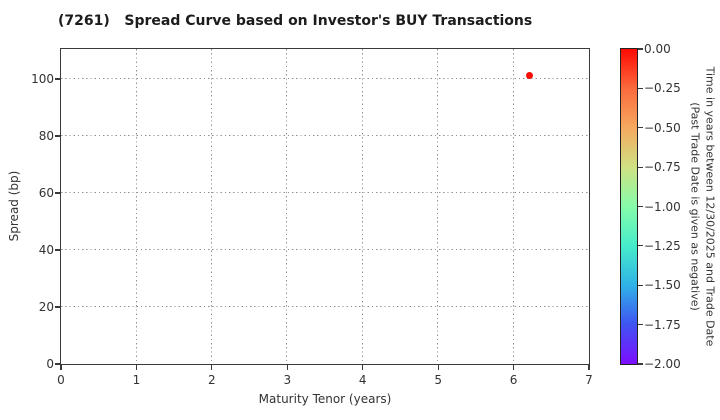 This screenshot has width=720, height=420. I want to click on y-tick-label: 40, so click(46, 249).